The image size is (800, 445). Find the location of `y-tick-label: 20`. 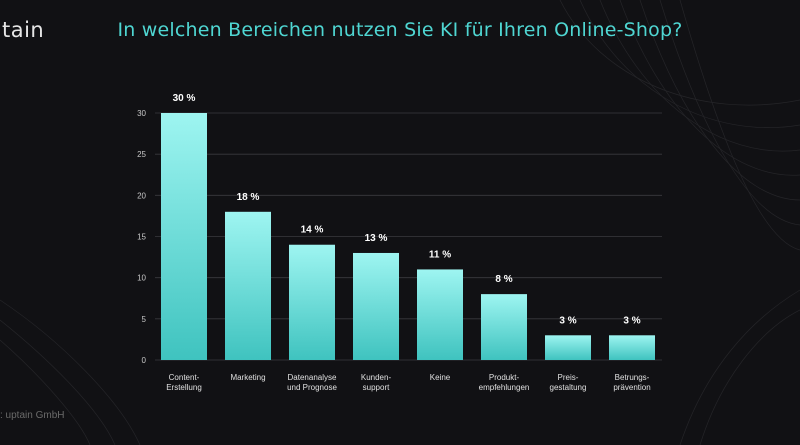

y-tick-label: 20 is located at coordinates (141, 195).